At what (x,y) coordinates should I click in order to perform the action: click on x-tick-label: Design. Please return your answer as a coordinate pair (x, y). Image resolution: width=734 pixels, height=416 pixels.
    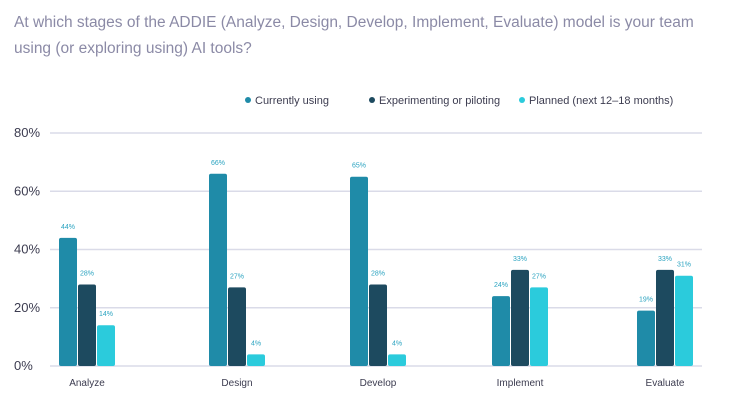
    Looking at the image, I should click on (236, 383).